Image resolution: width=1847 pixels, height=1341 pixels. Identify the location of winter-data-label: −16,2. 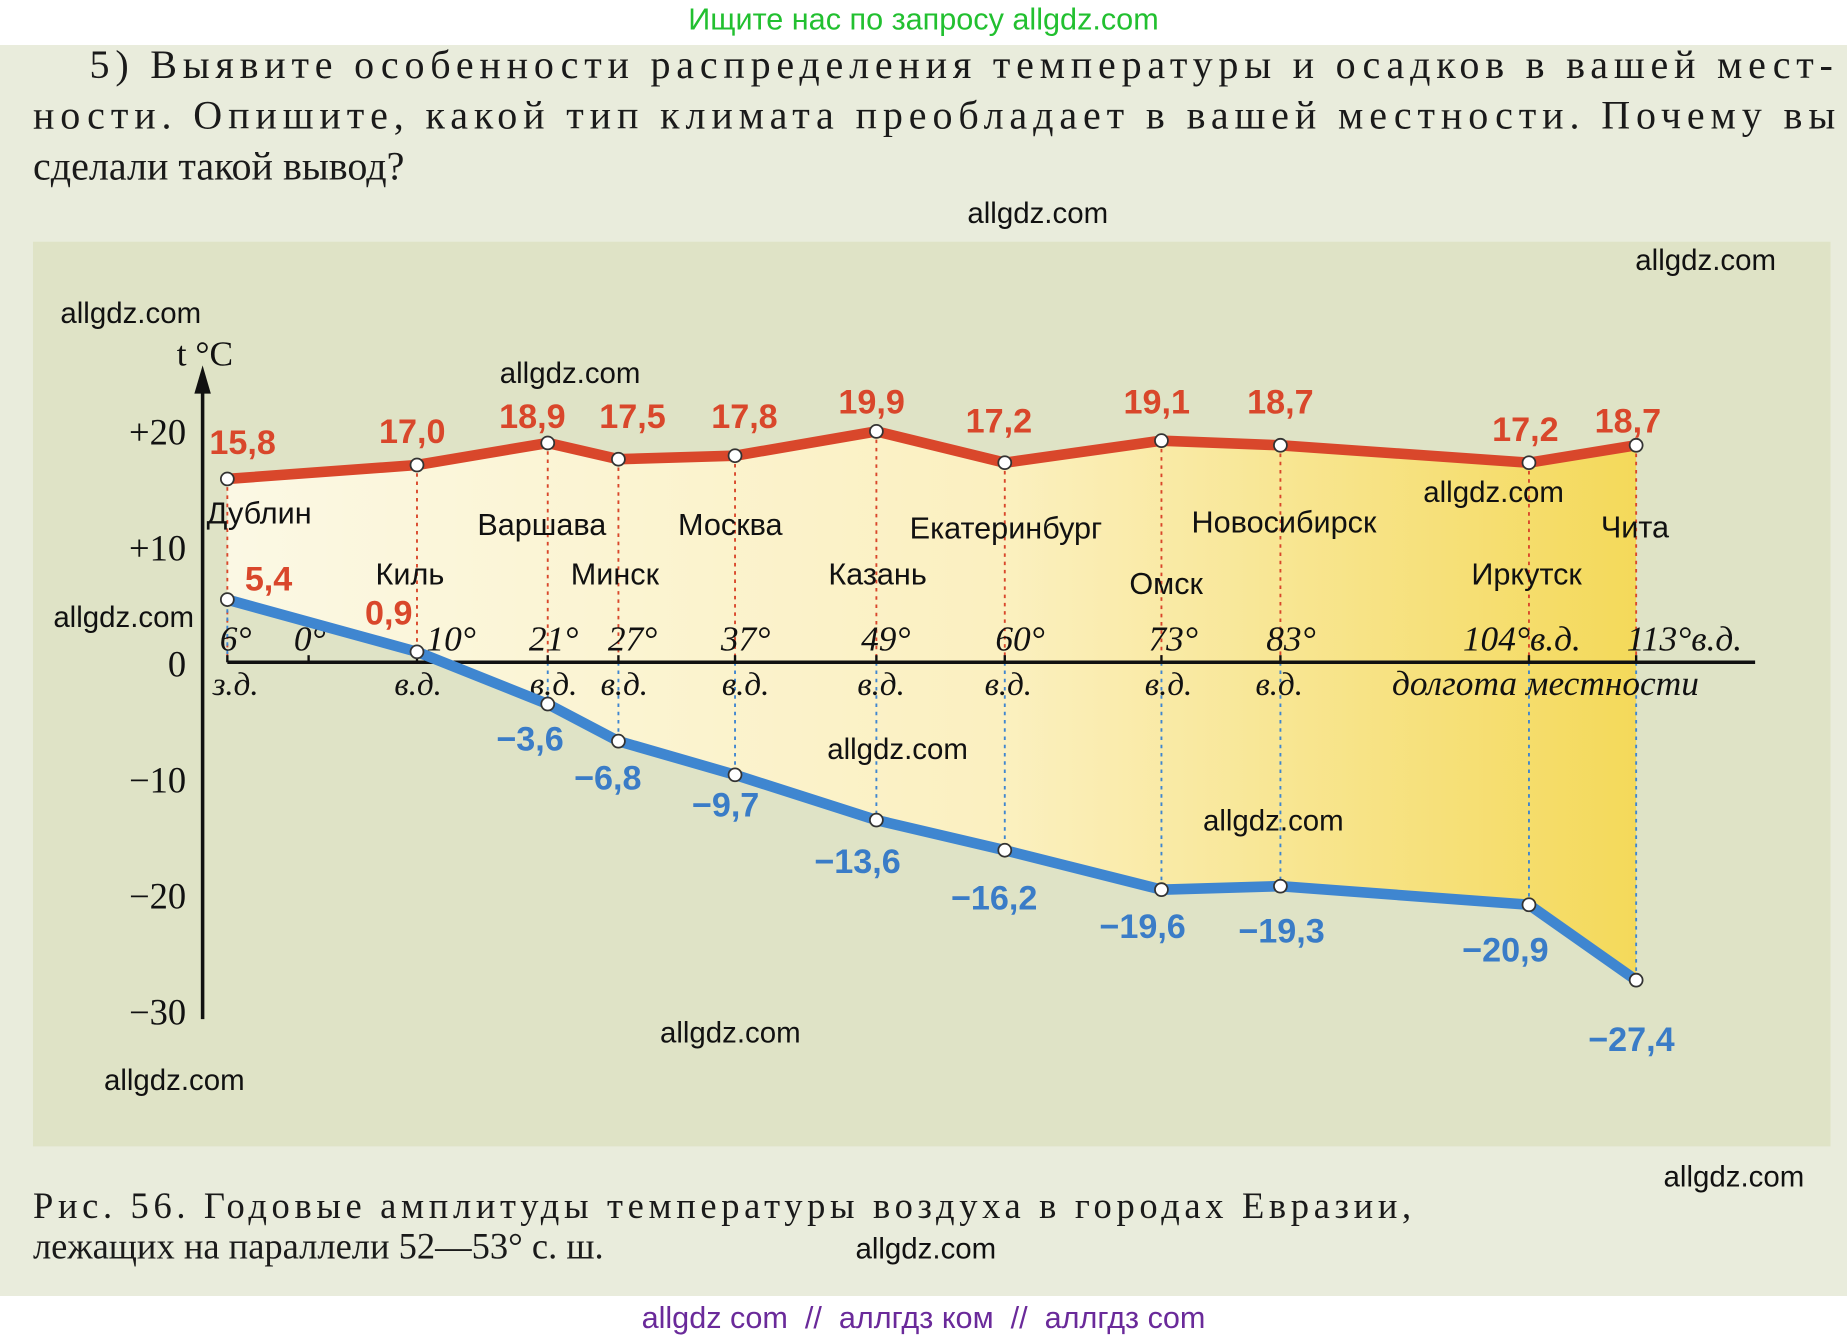
(994, 899).